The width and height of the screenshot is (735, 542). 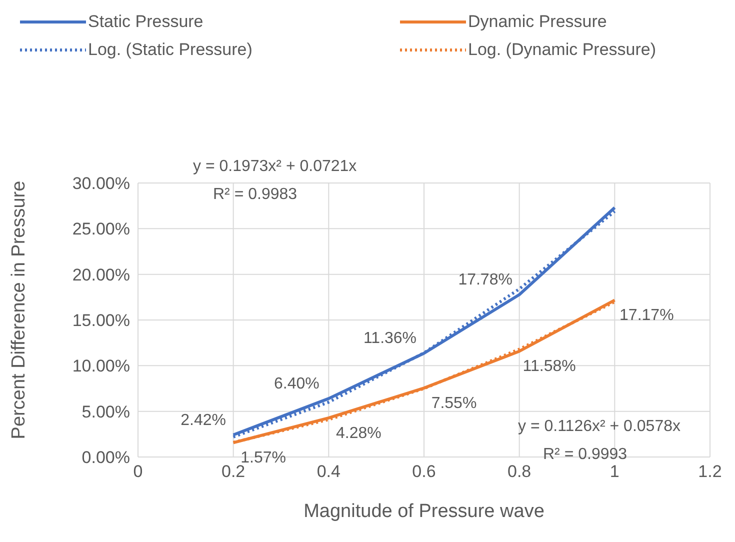 I want to click on data-label: 11.58%, so click(x=549, y=367).